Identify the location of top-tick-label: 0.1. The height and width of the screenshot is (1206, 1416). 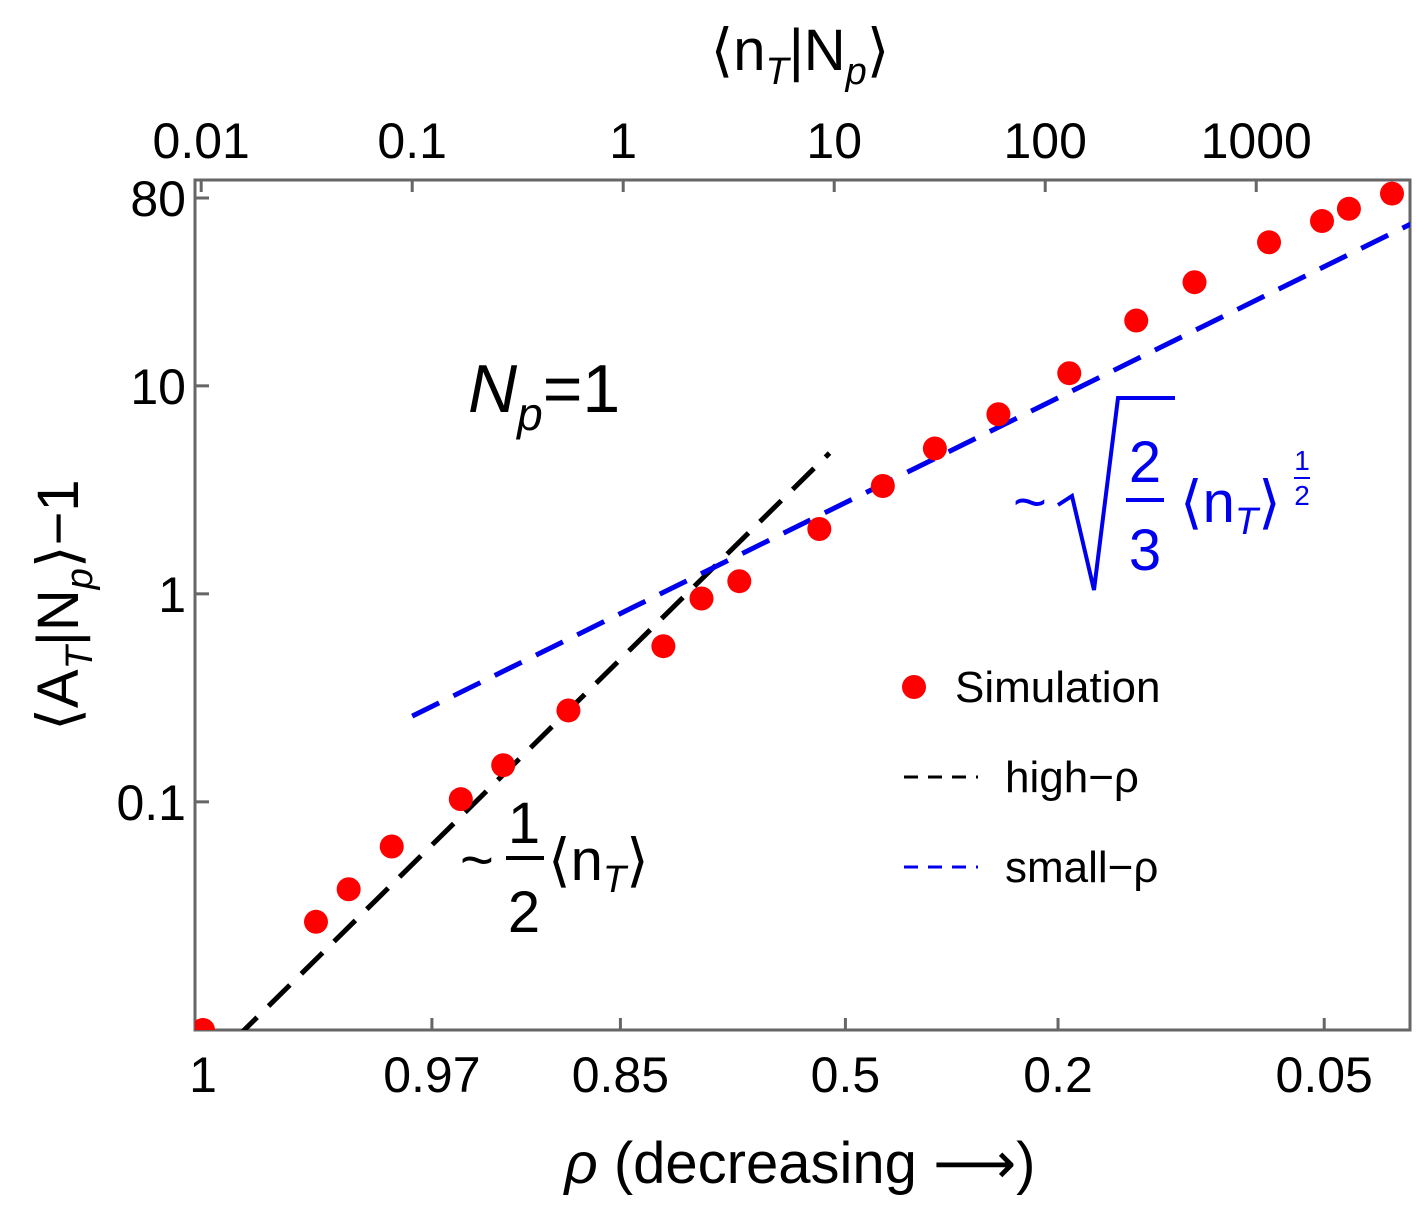
(412, 141).